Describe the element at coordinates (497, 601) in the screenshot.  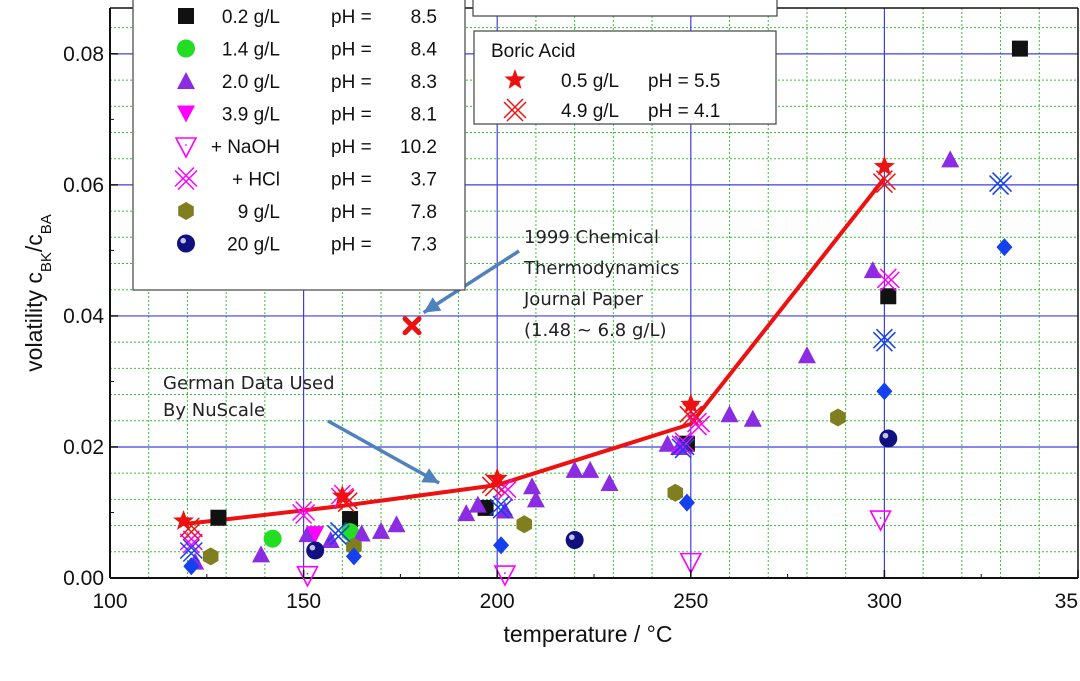
I see `x-tick-label: 200` at that location.